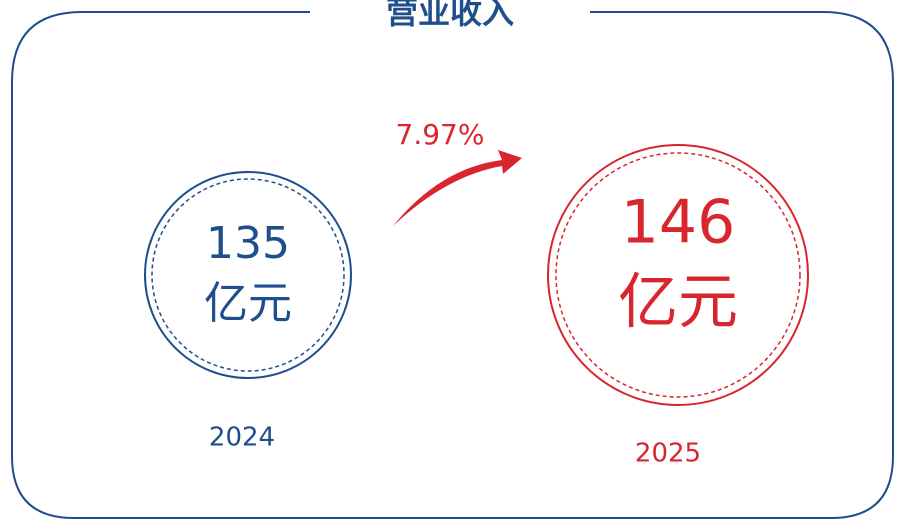 This screenshot has width=905, height=524. Describe the element at coordinates (668, 454) in the screenshot. I see `year: 2025` at that location.